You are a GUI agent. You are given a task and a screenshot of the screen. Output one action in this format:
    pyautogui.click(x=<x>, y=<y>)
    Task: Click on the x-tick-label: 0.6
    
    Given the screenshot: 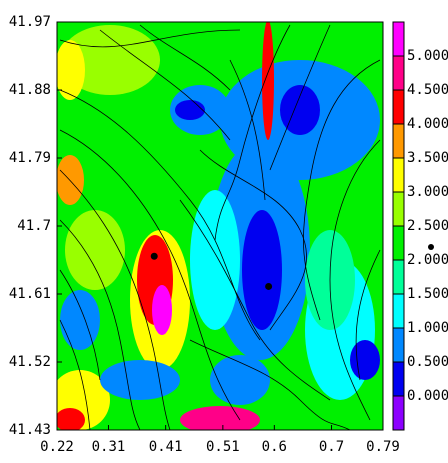 What is the action you would take?
    pyautogui.click(x=274, y=447)
    